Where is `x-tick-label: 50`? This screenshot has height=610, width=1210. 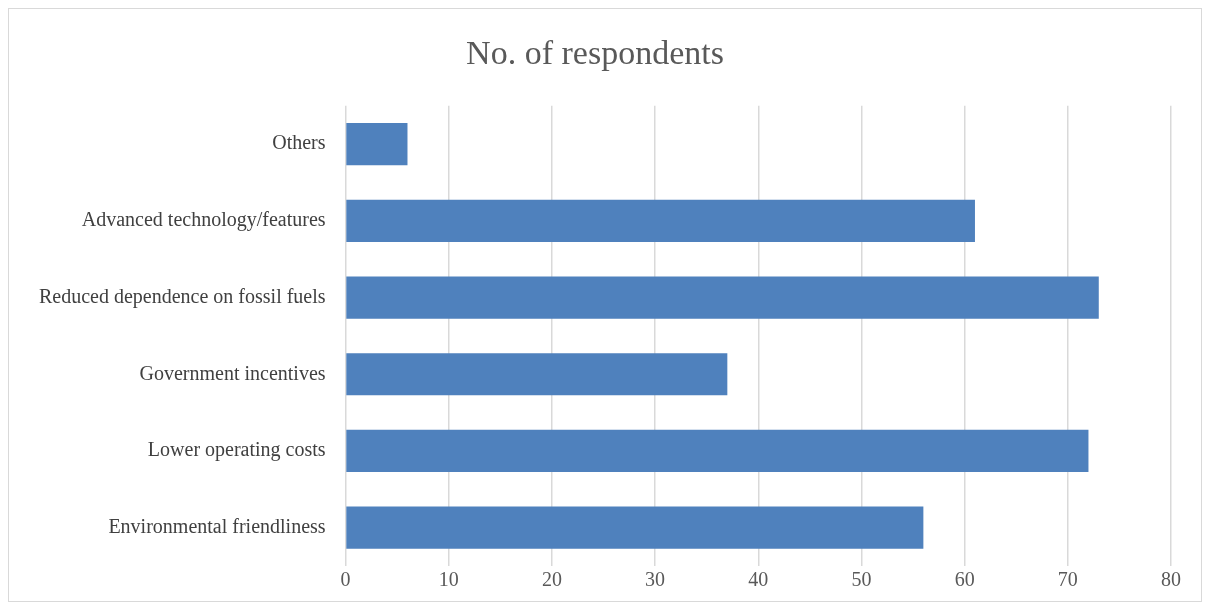
x-tick-label: 50 is located at coordinates (861, 579).